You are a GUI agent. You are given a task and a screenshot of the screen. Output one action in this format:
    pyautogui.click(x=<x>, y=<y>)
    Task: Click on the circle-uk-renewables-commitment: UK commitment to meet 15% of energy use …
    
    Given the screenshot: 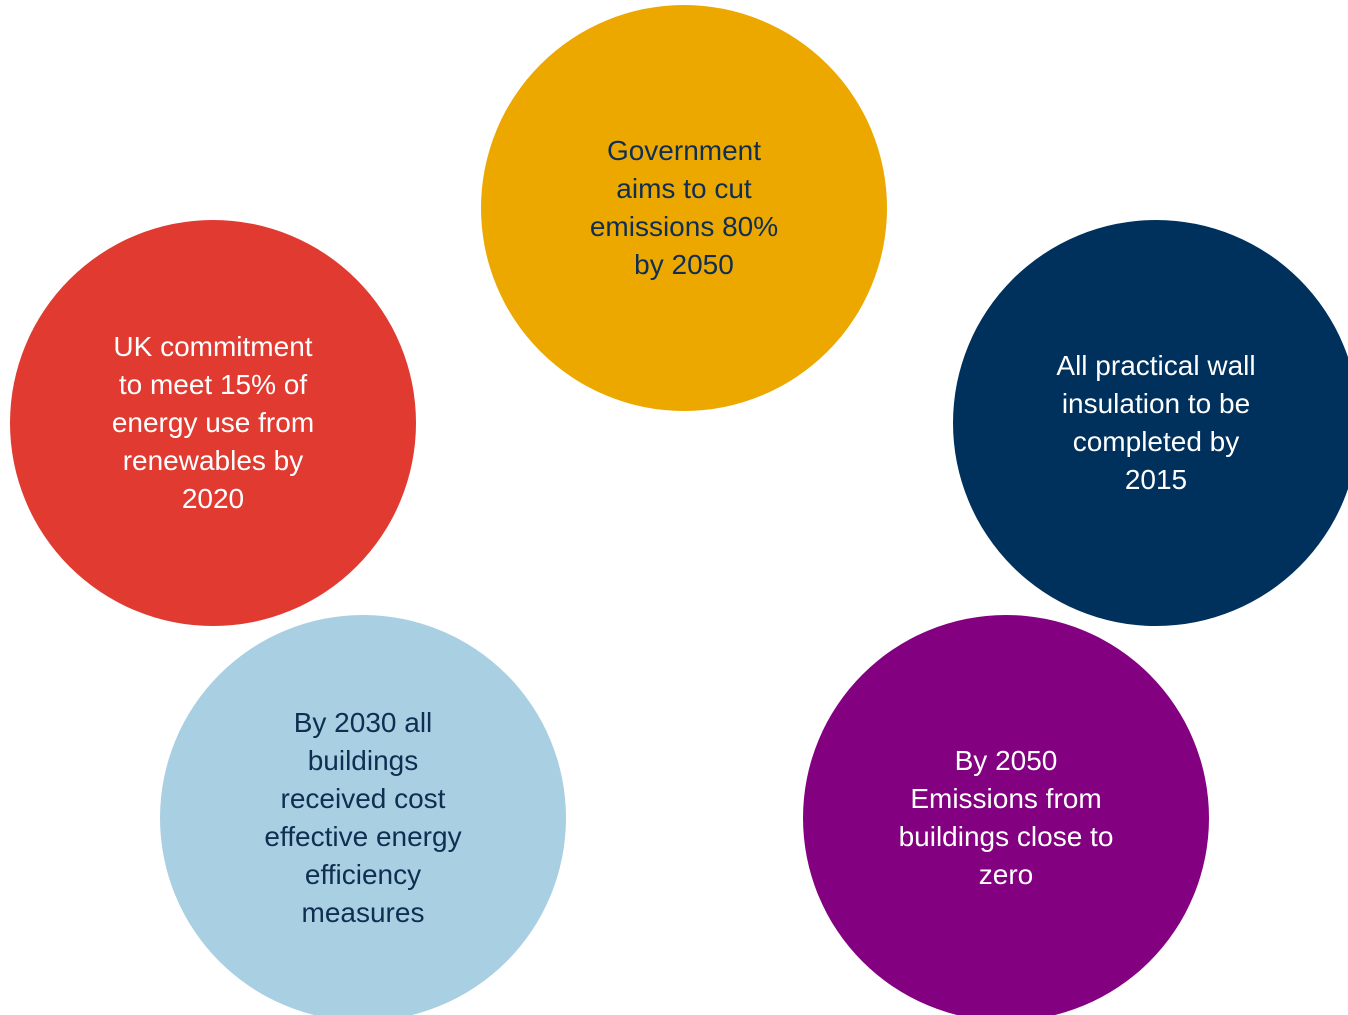 What is the action you would take?
    pyautogui.click(x=213, y=423)
    